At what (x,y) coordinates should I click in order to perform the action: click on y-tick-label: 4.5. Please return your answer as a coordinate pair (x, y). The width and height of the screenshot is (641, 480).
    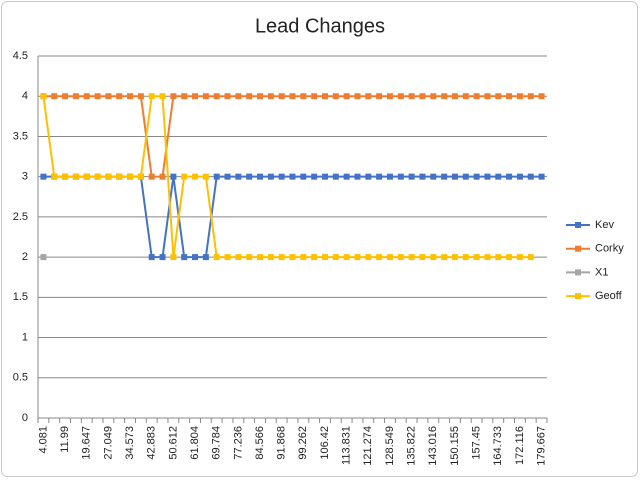
    Looking at the image, I should click on (20, 56).